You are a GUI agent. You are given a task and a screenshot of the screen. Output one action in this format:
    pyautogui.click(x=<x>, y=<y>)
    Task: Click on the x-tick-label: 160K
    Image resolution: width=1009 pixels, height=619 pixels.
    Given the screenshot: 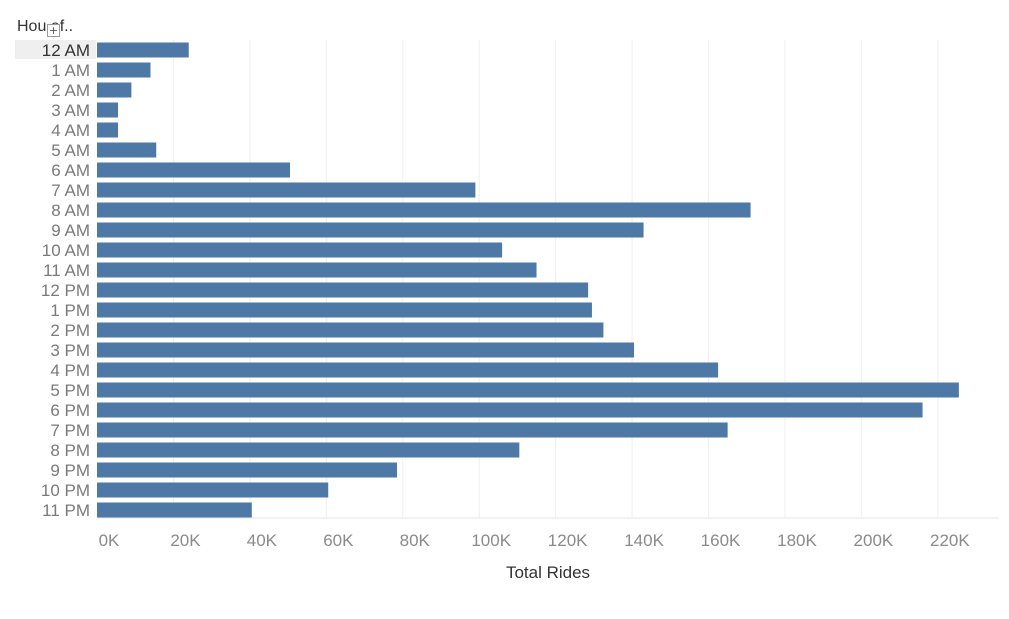 What is the action you would take?
    pyautogui.click(x=721, y=540)
    